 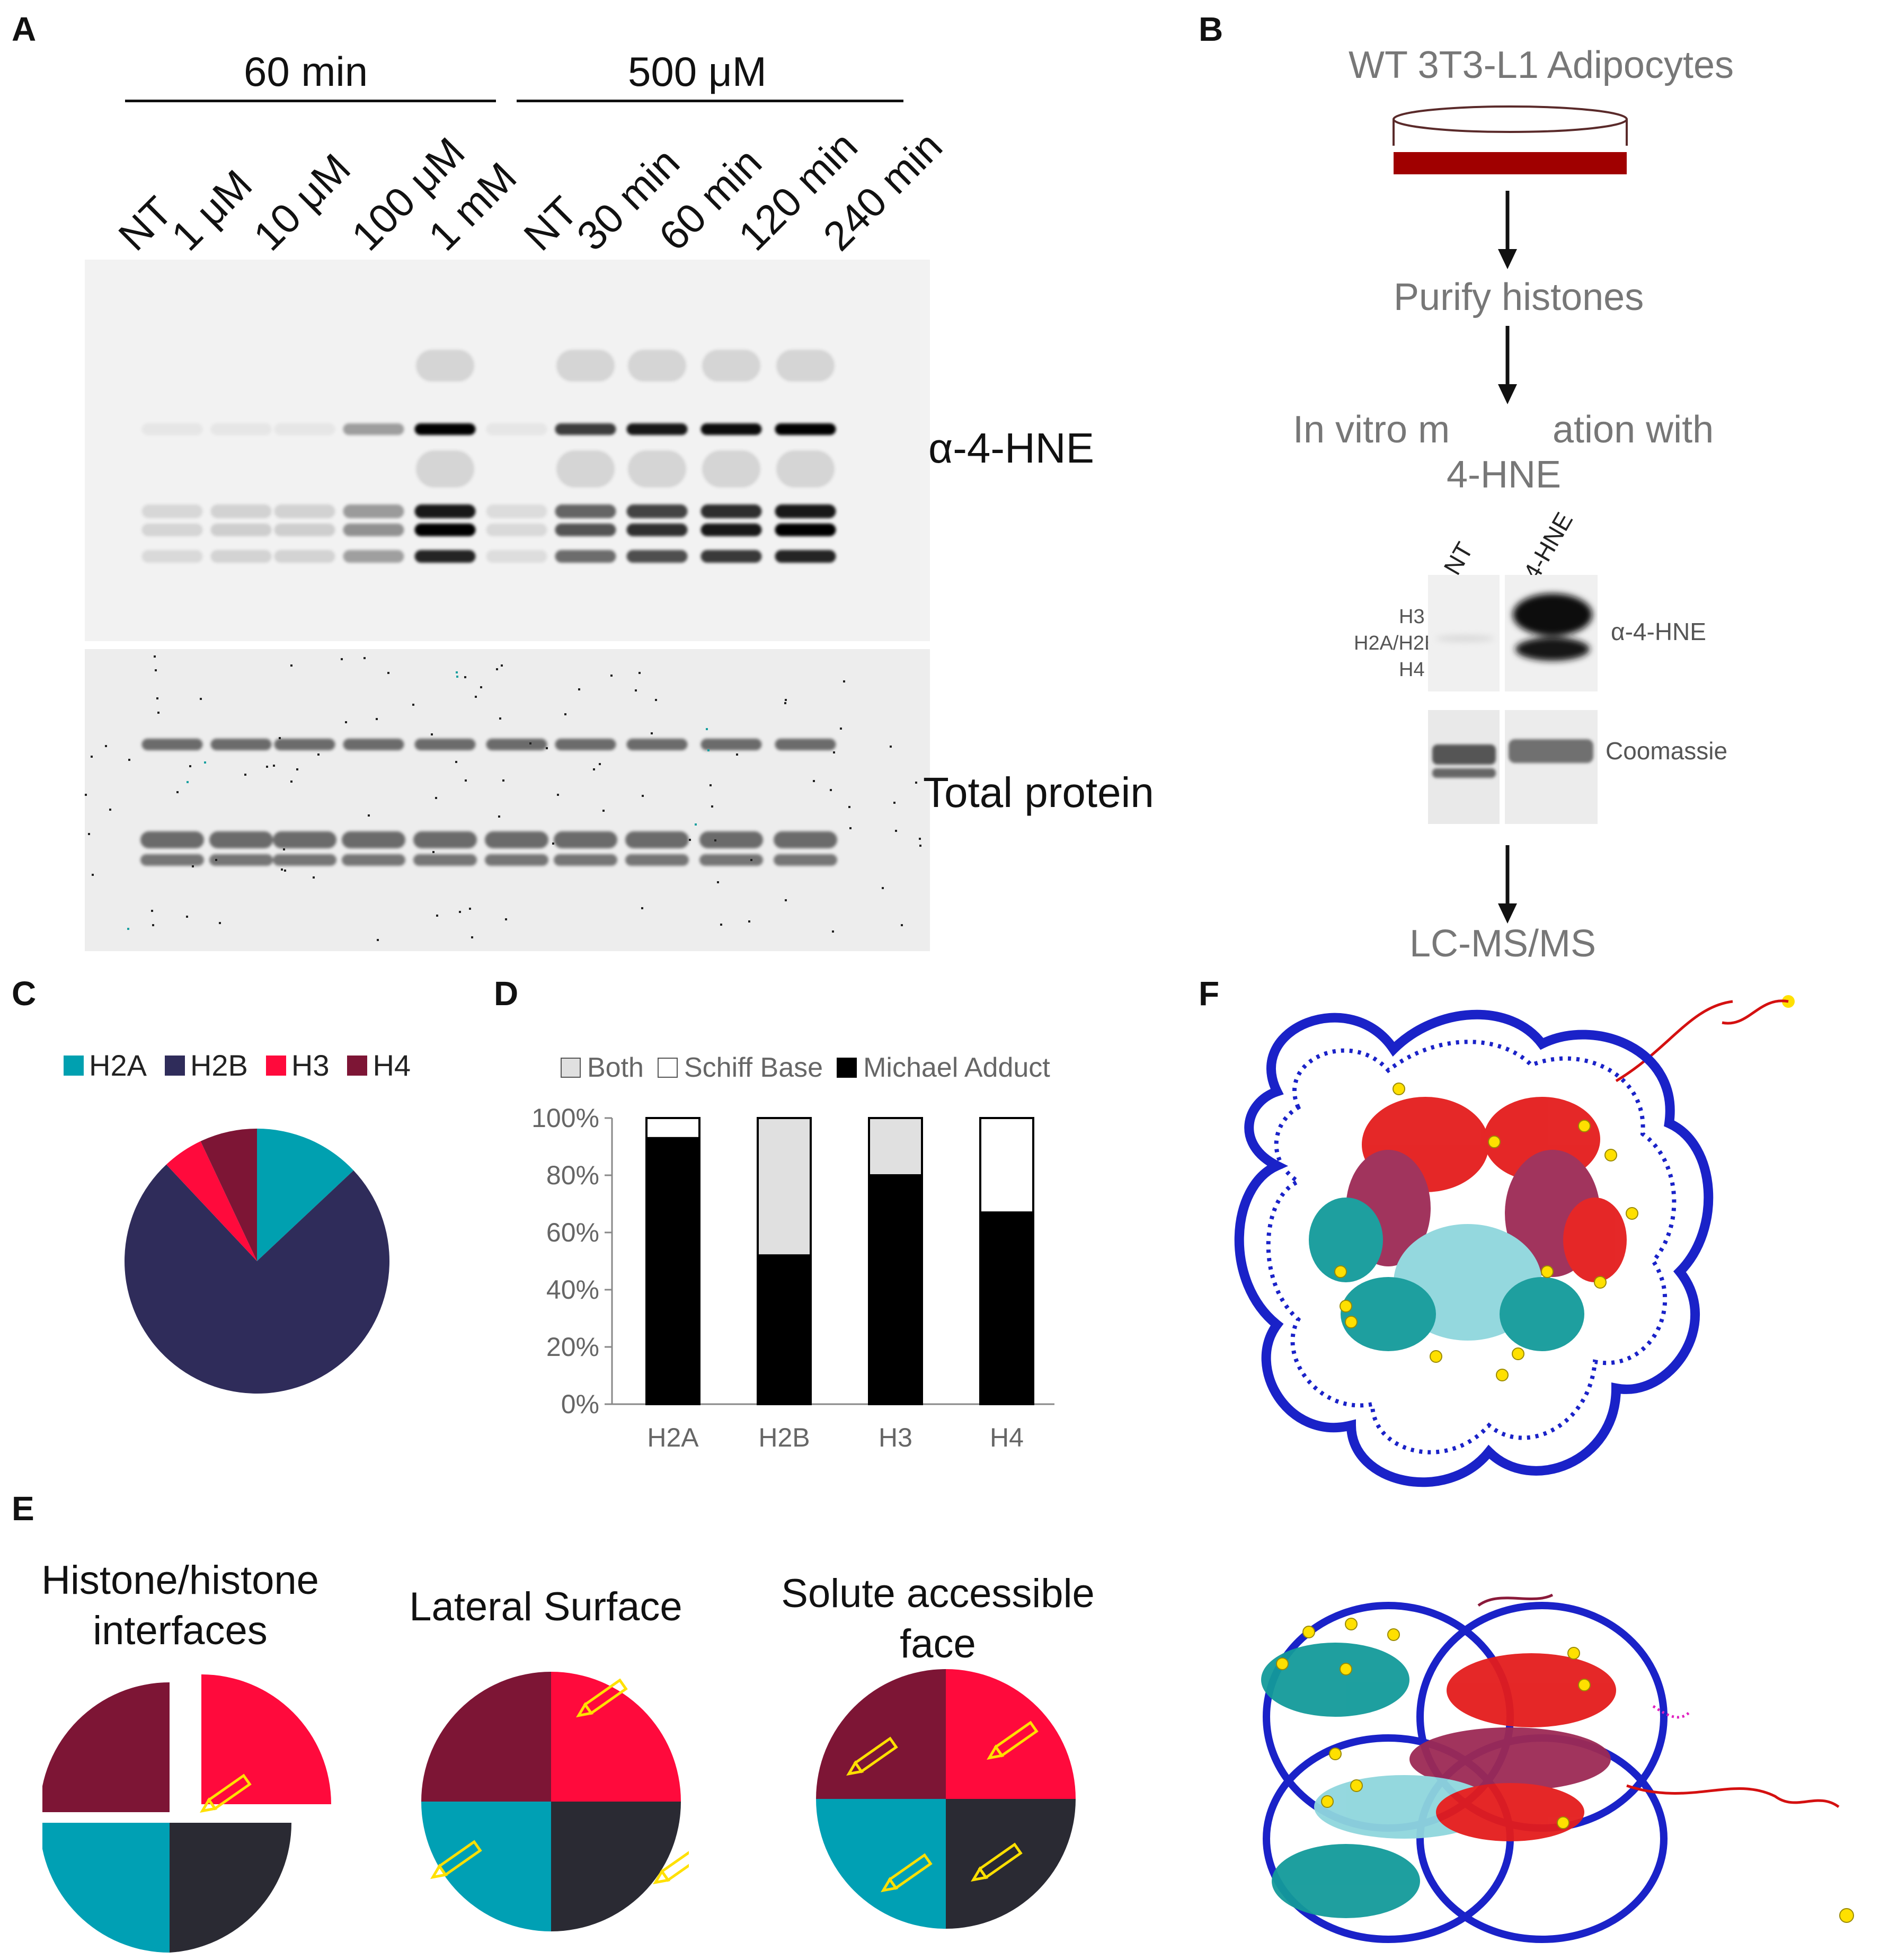 I want to click on panel-e-title-2: Lateral Surface, so click(x=546, y=1607).